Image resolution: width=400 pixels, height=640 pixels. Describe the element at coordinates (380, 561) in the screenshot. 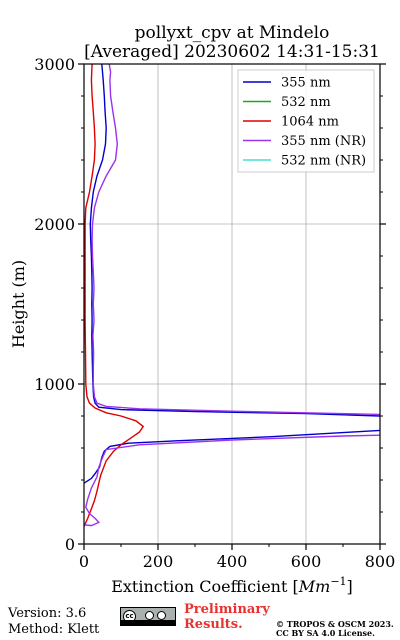

I see `x-tick-label: 800` at that location.